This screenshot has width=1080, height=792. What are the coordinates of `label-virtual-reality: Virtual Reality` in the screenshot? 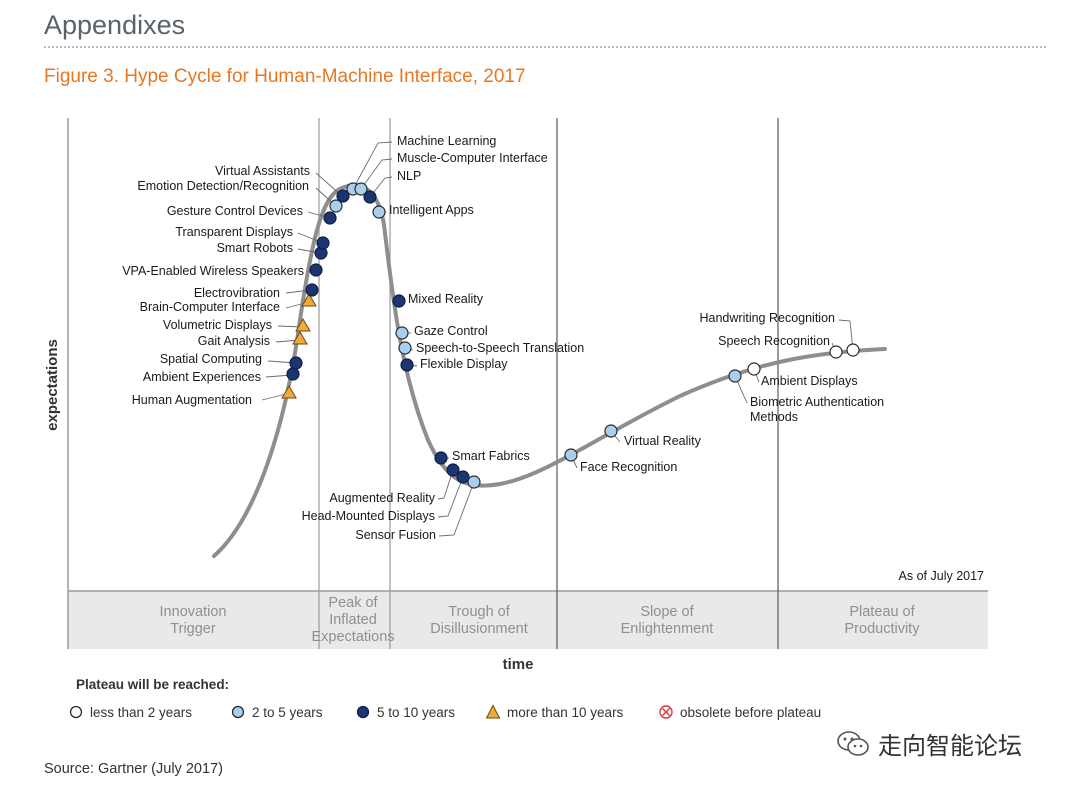 It's located at (663, 441).